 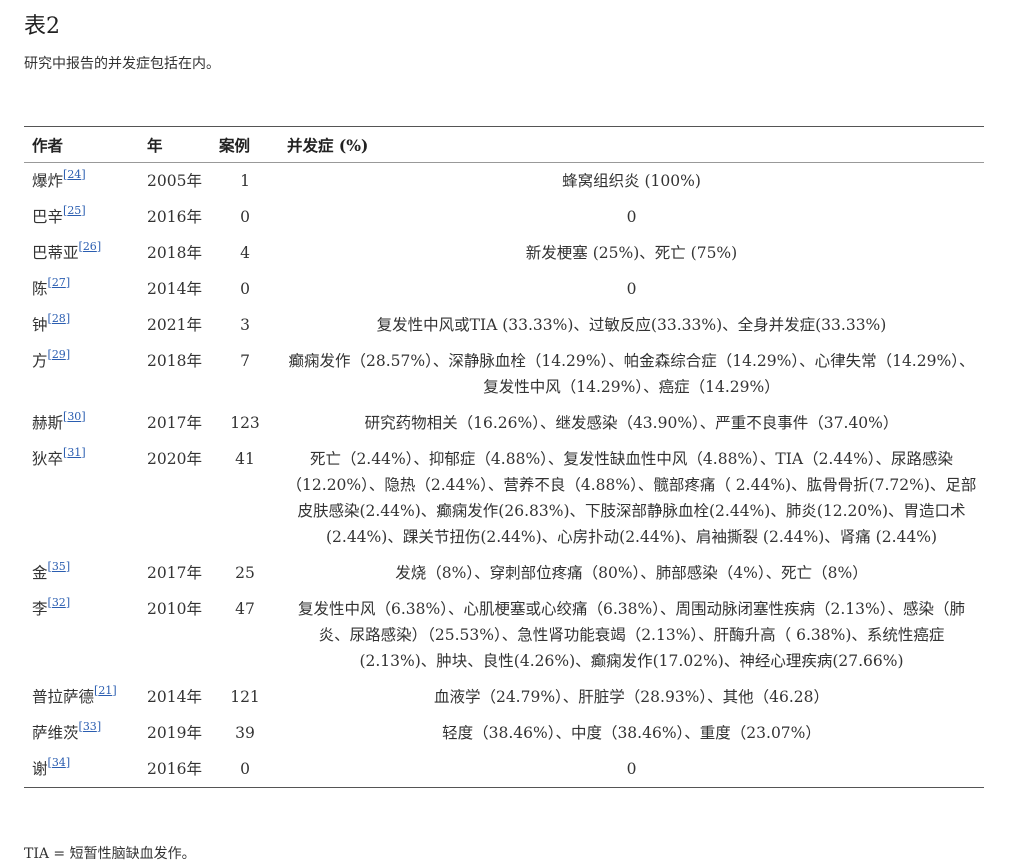 What do you see at coordinates (55, 253) in the screenshot?
I see `author-name: 巴蒂亚` at bounding box center [55, 253].